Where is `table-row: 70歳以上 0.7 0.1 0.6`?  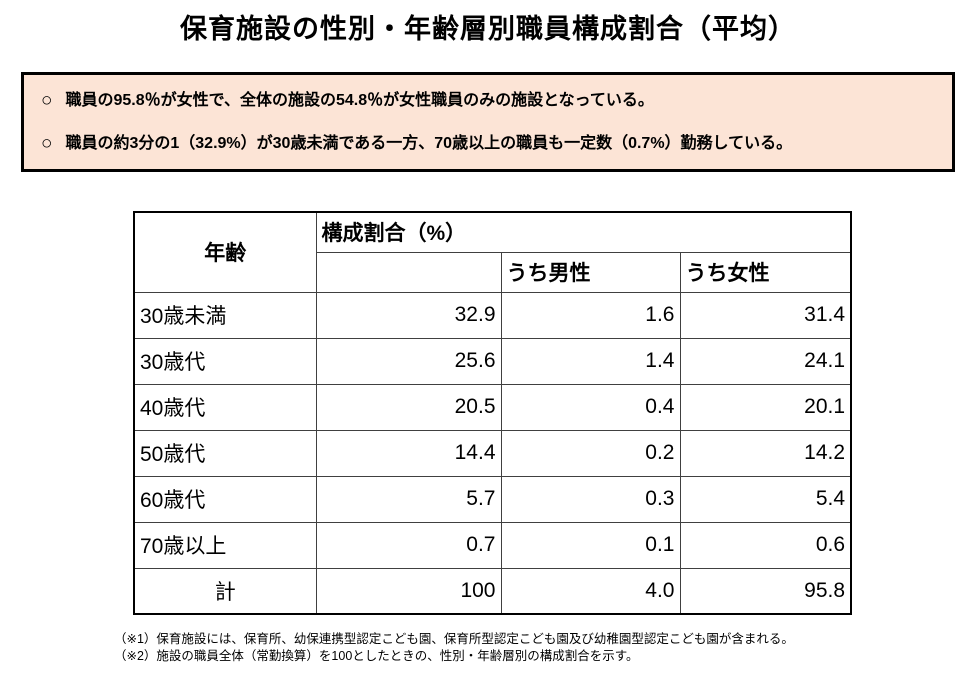
table-row: 70歳以上 0.7 0.1 0.6 is located at coordinates (492, 545).